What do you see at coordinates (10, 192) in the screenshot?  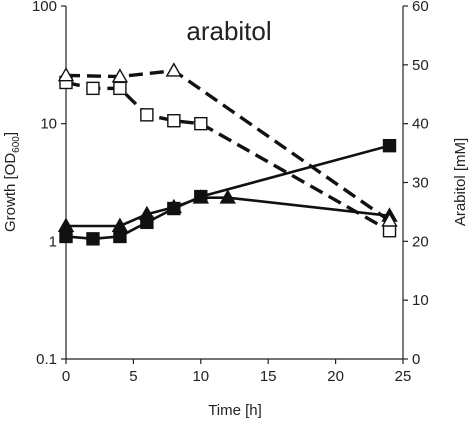 I see `left-y-axis-title-main: Growth [OD` at bounding box center [10, 192].